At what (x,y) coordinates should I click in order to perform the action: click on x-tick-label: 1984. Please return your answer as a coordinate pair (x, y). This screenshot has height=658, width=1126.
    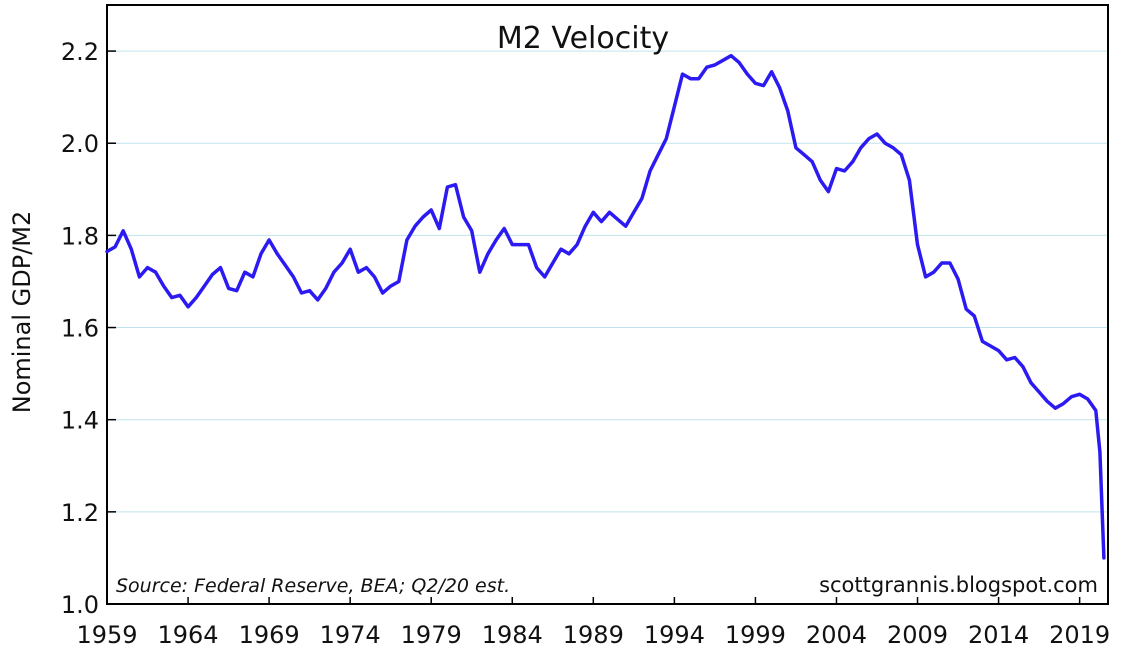
    Looking at the image, I should click on (512, 635).